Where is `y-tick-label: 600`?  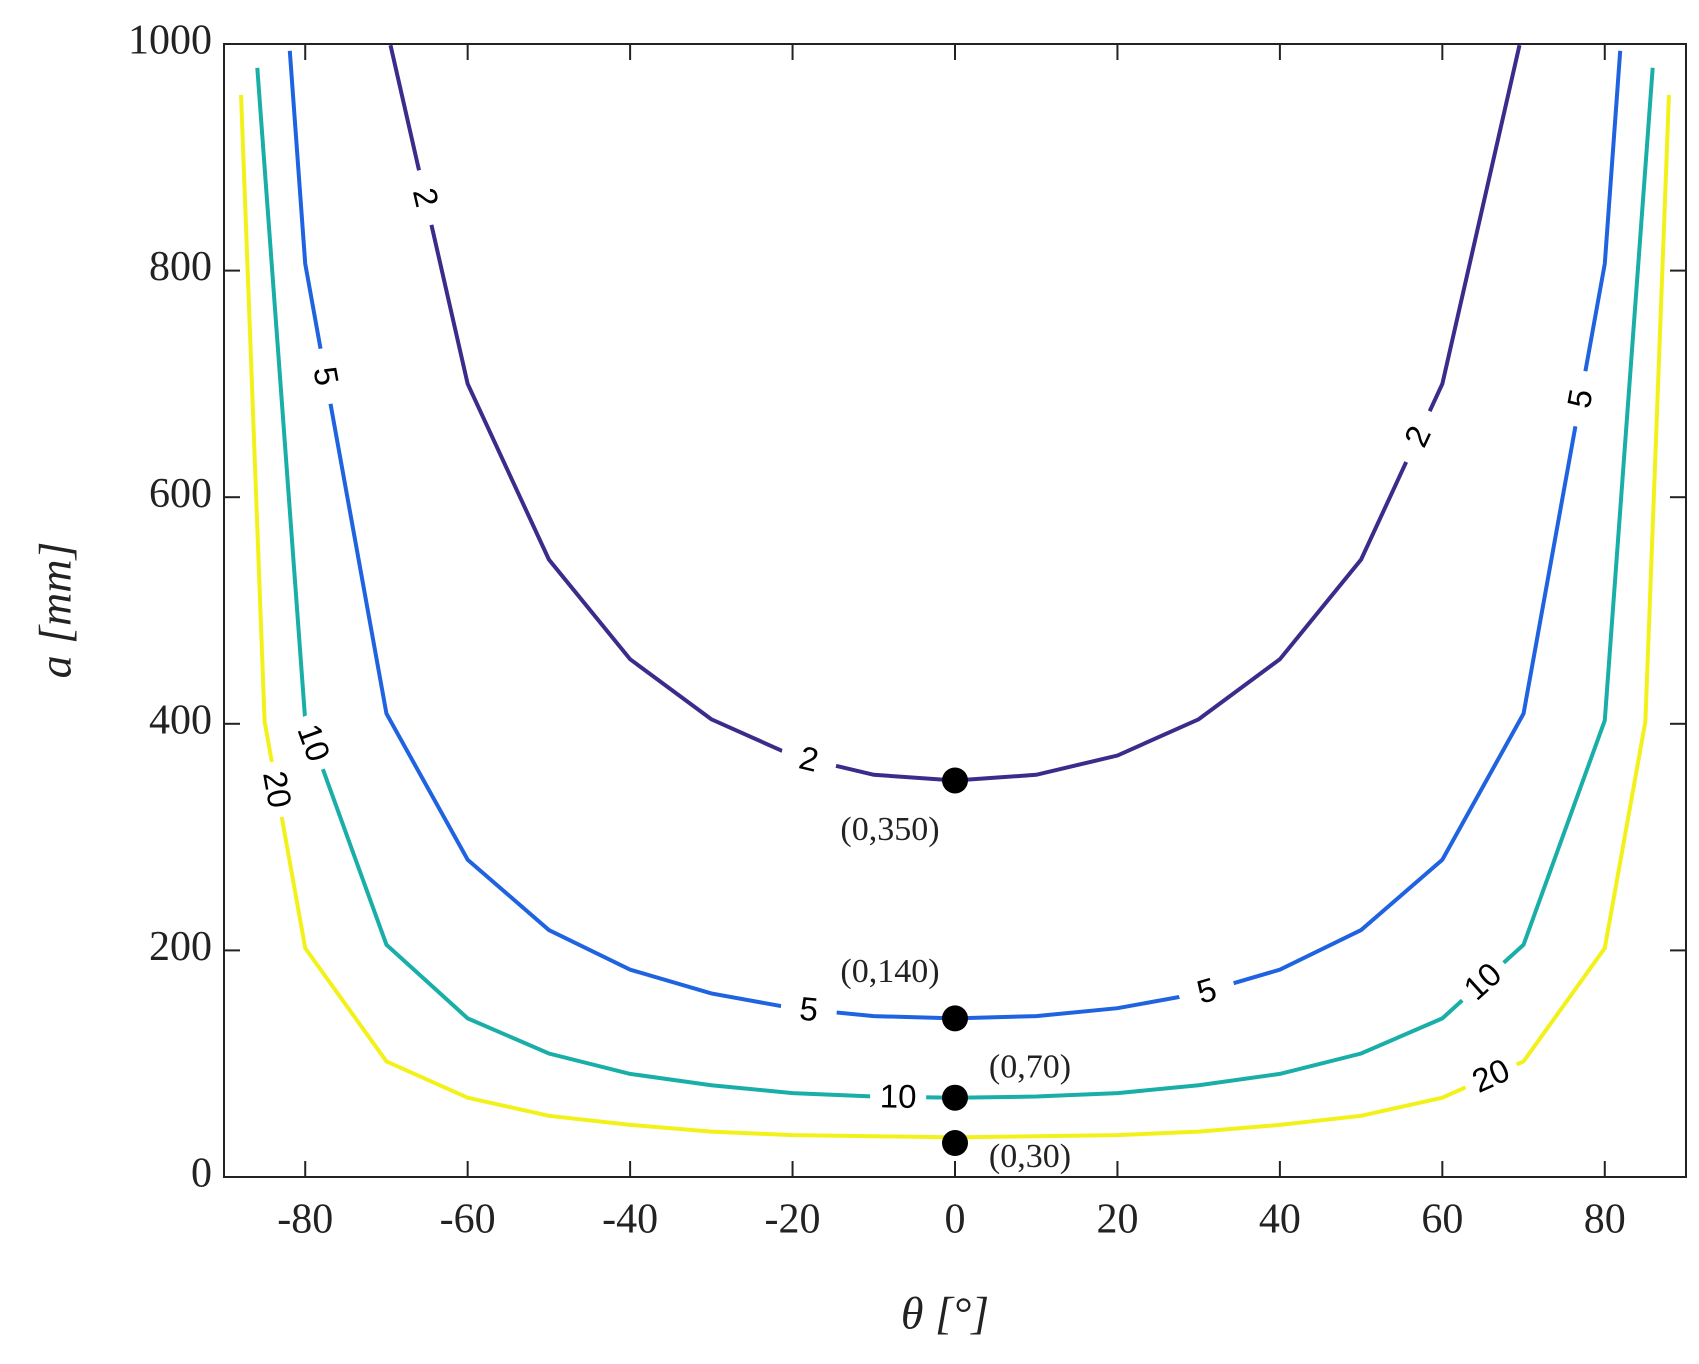 y-tick-label: 600 is located at coordinates (180, 494).